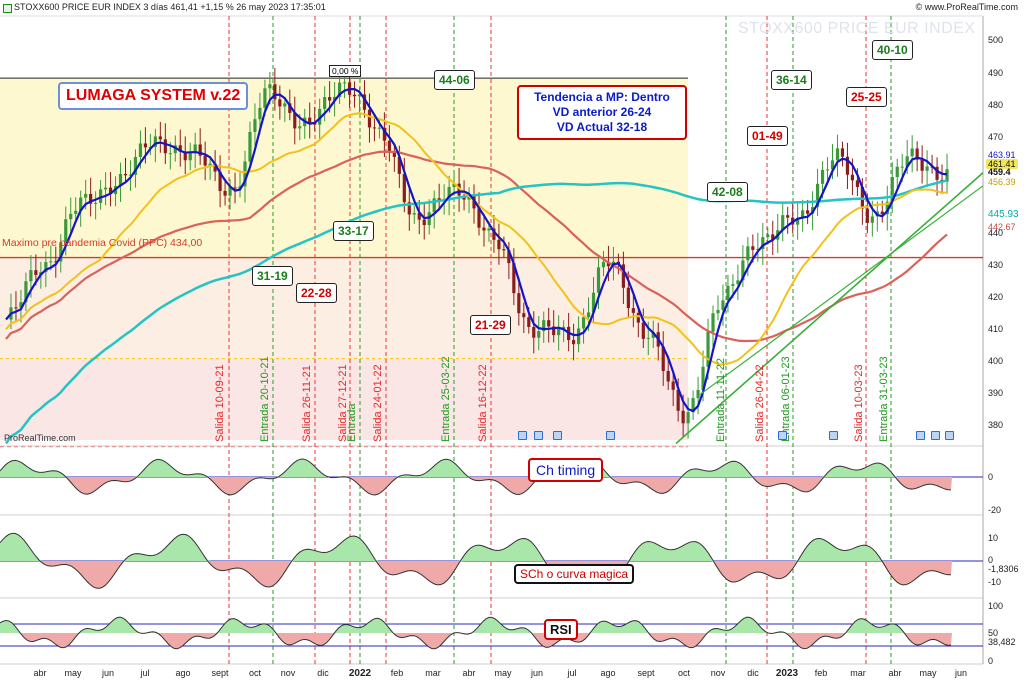 Image resolution: width=1024 pixels, height=688 pixels. Describe the element at coordinates (993, 633) in the screenshot. I see `rsi-tick-50: 50` at that location.